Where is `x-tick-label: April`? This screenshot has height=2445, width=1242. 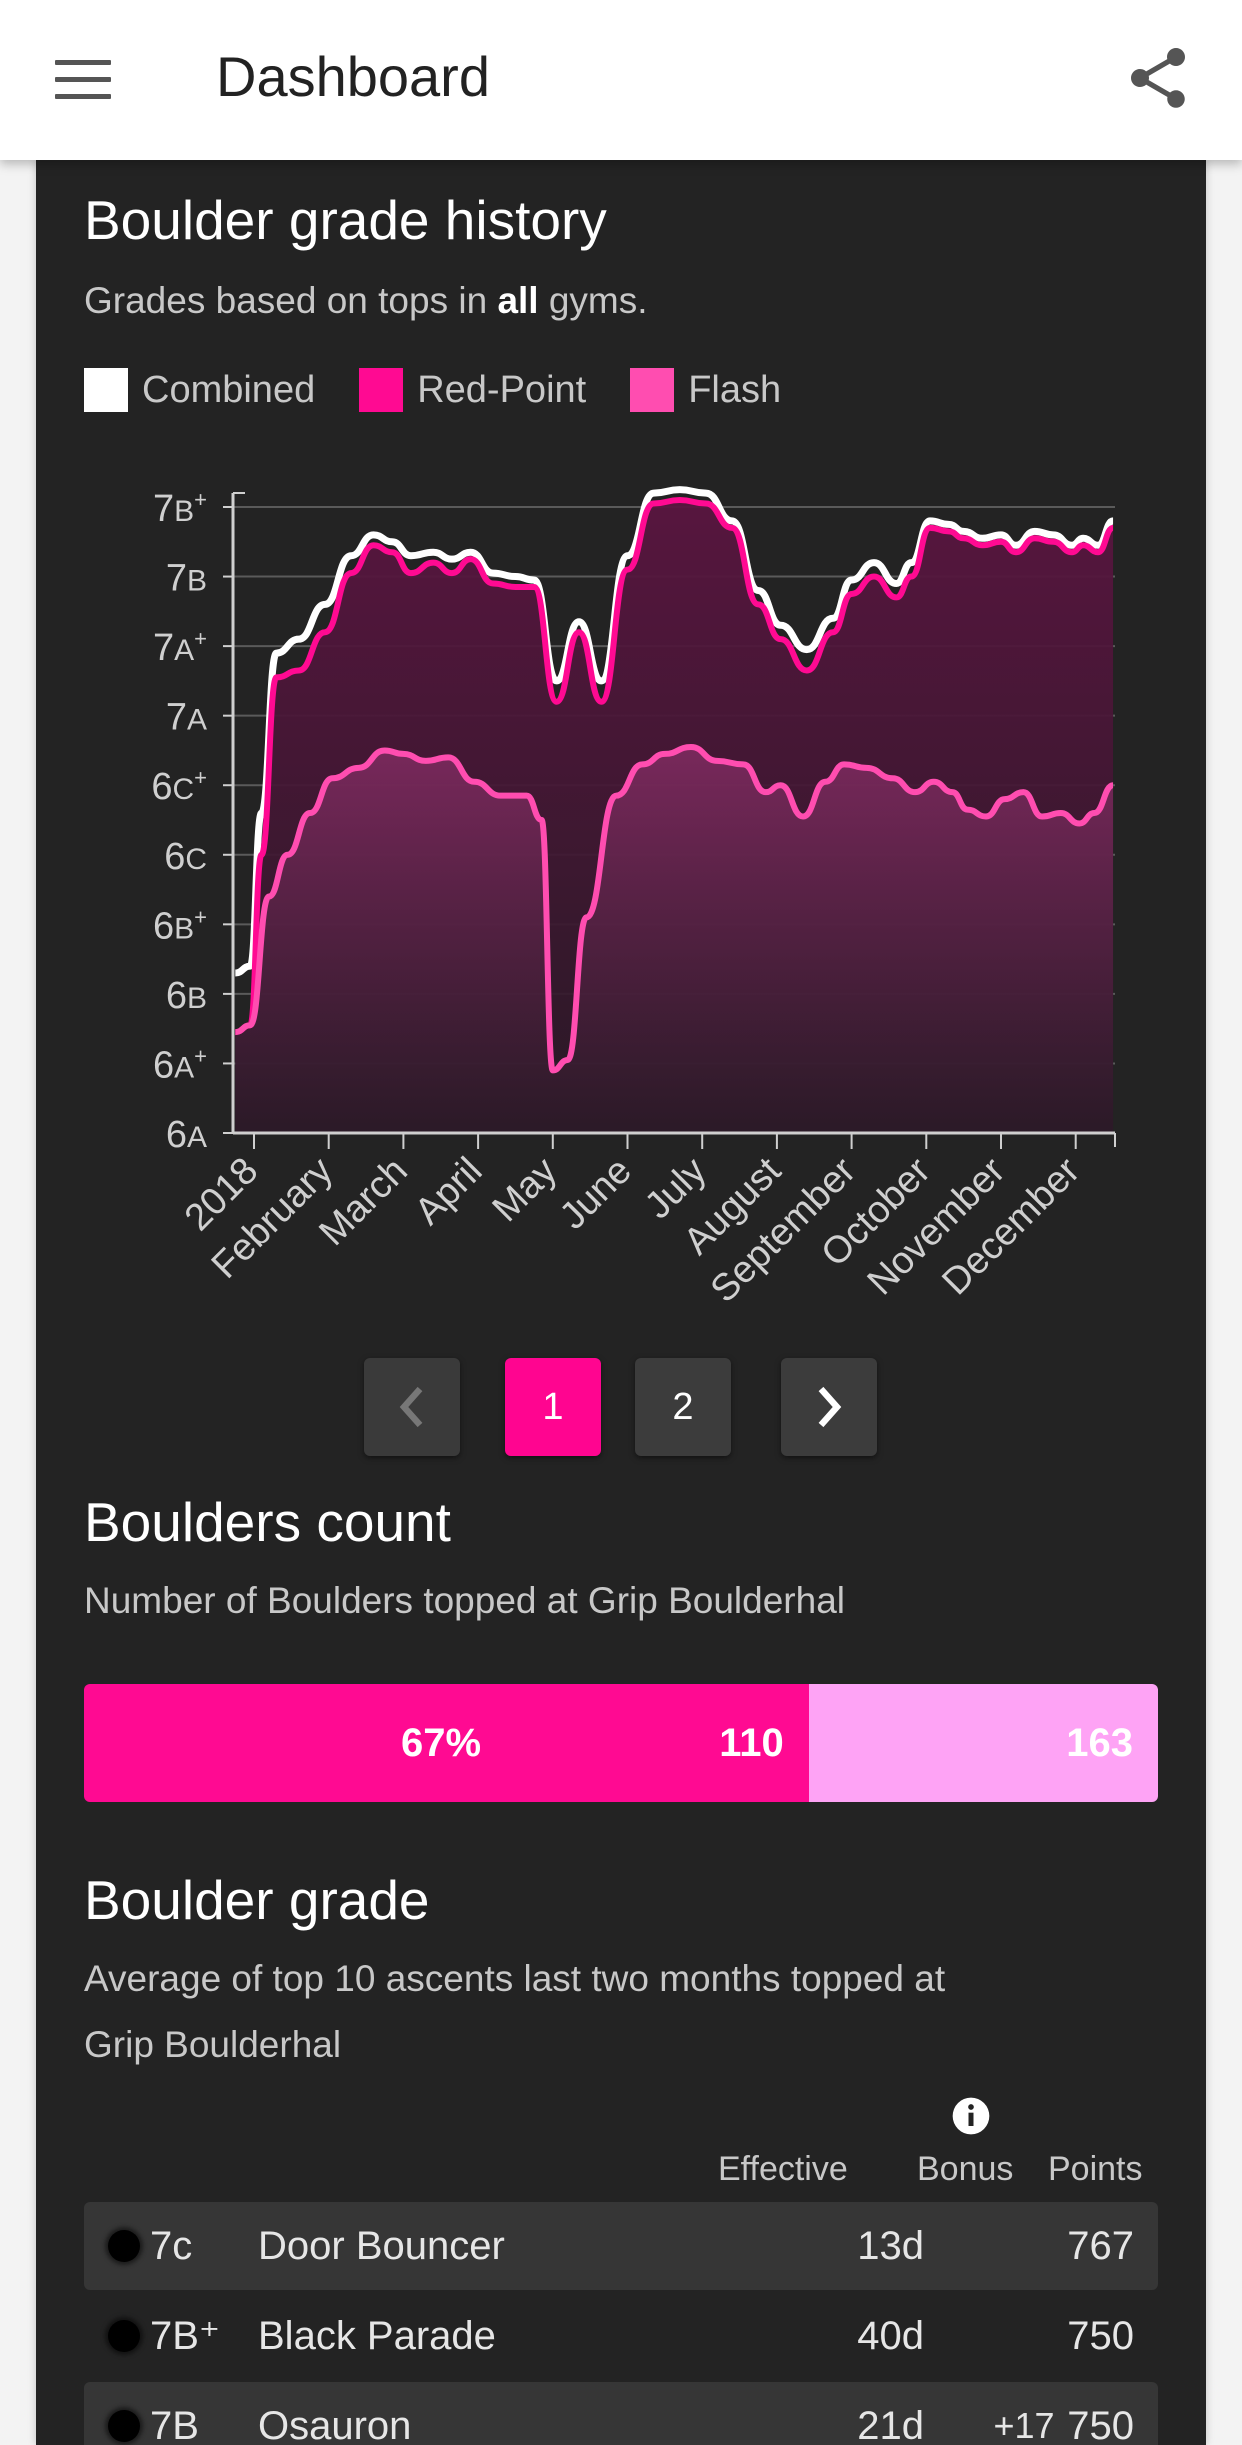
x-tick-label: April is located at coordinates (448, 1191).